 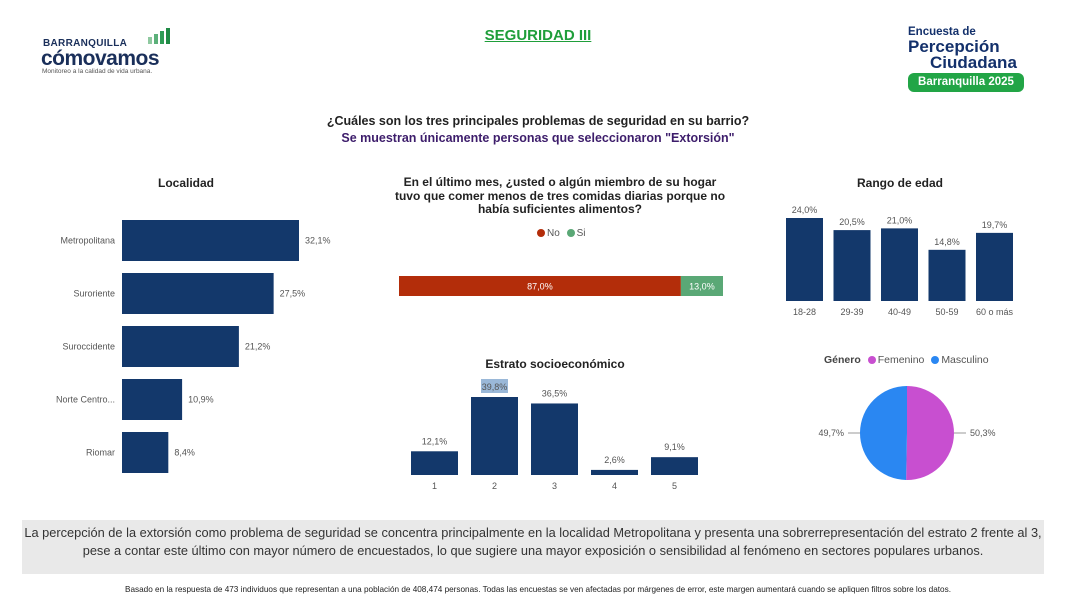 I want to click on masculino-legend-label: Masculino, so click(x=965, y=360).